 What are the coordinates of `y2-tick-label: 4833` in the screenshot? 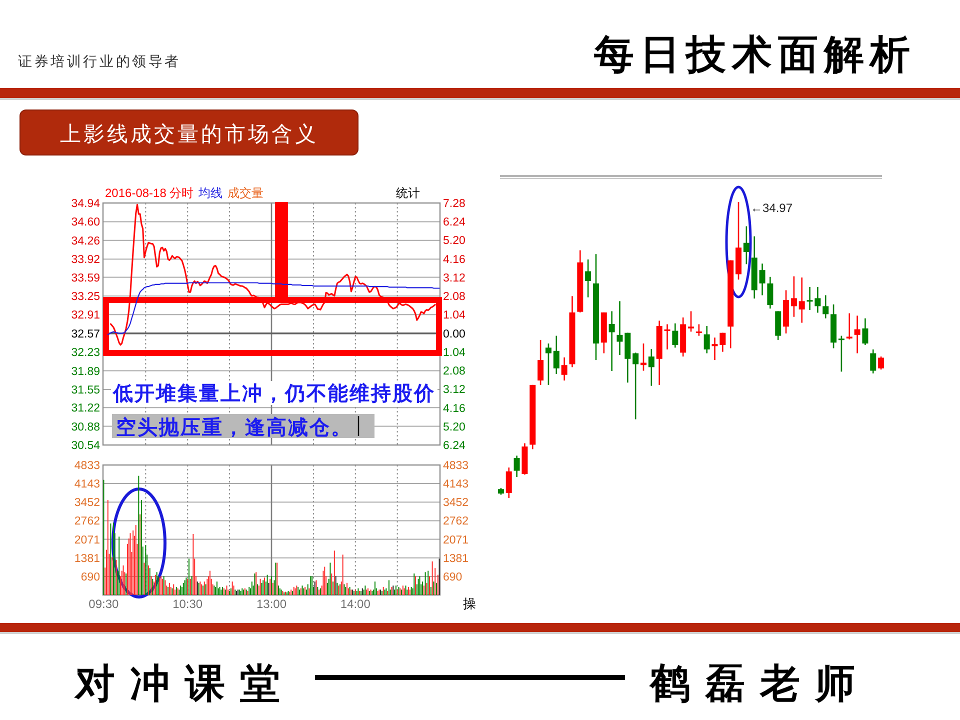 It's located at (456, 466).